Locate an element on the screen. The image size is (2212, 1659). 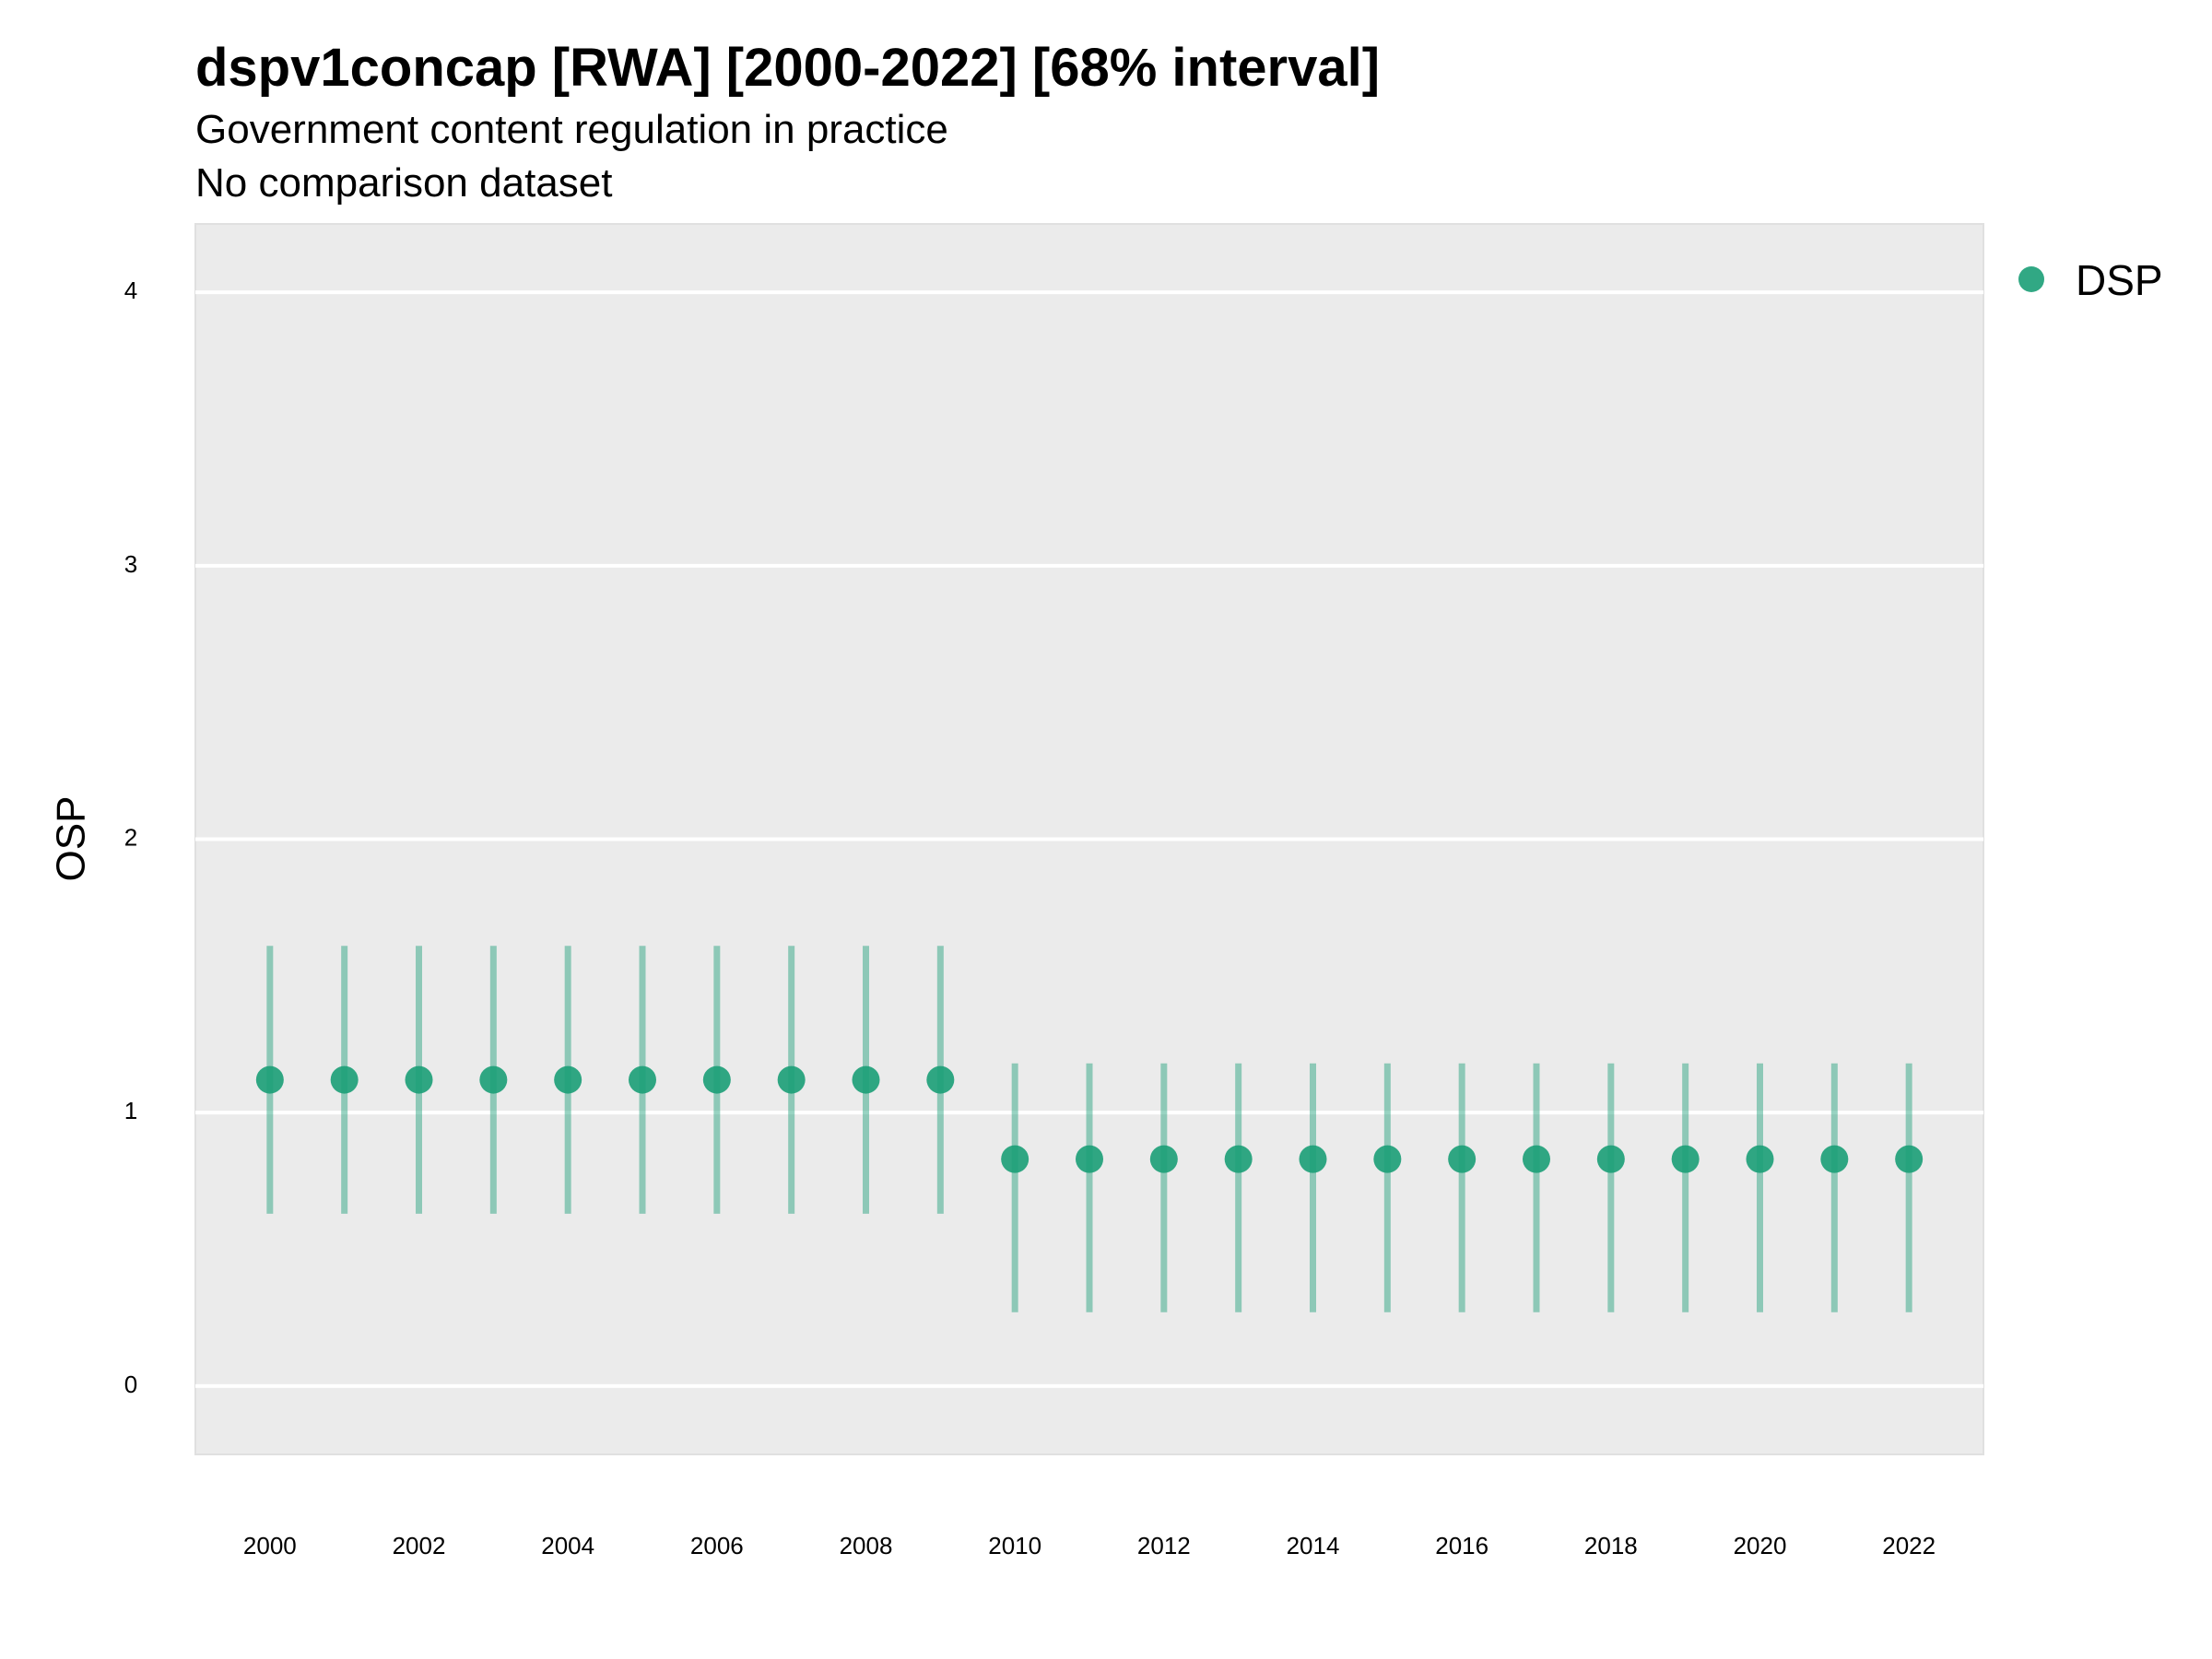
y-tick-label: 0 is located at coordinates (130, 1384).